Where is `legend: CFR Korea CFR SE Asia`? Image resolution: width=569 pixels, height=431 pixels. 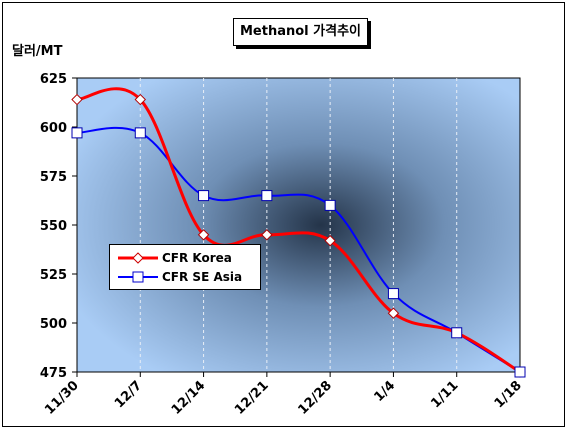 legend: CFR Korea CFR SE Asia is located at coordinates (185, 267).